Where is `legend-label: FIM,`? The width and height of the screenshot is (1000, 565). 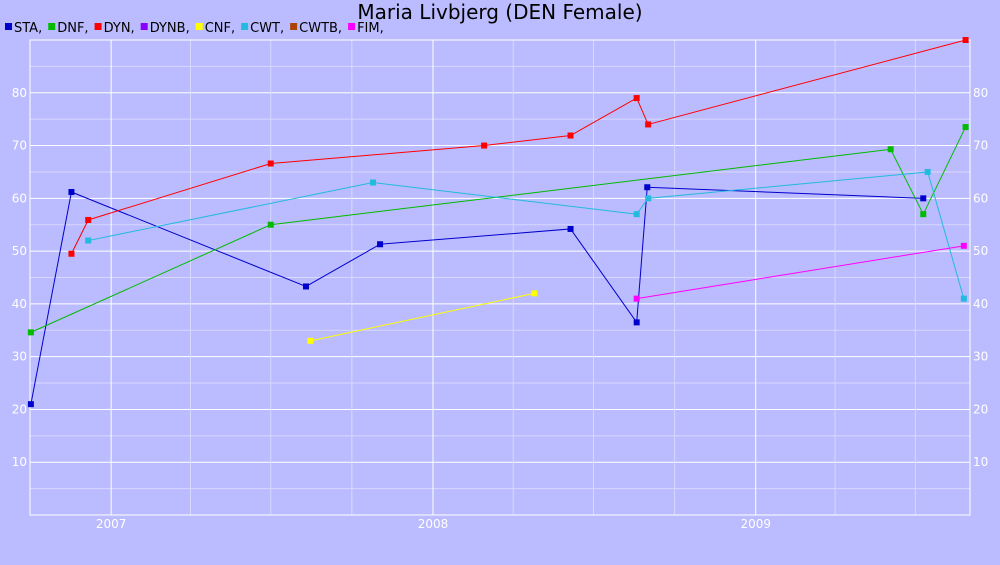 legend-label: FIM, is located at coordinates (370, 28).